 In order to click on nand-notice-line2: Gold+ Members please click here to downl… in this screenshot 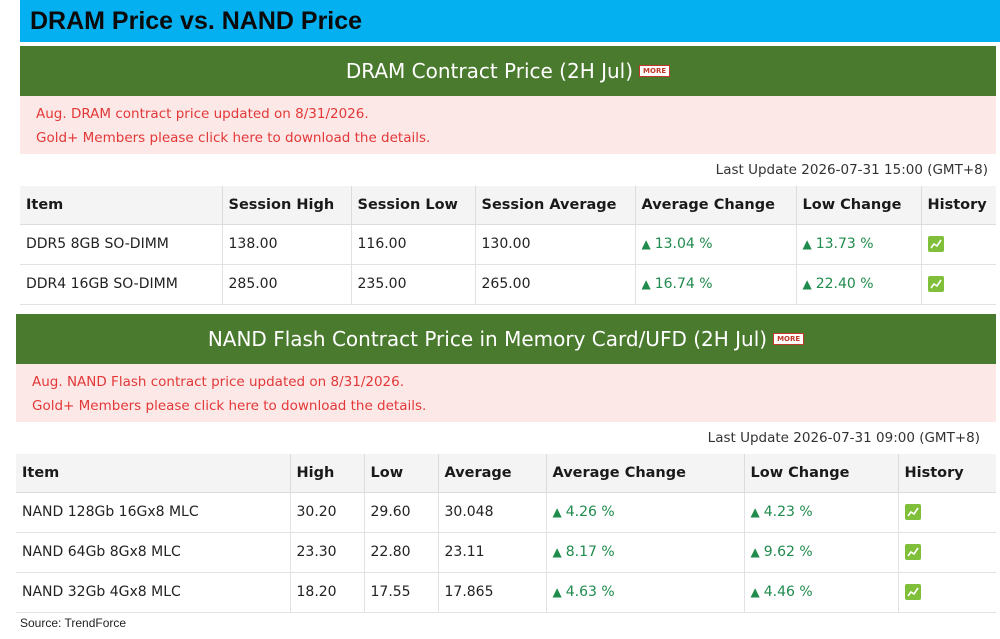, I will do `click(229, 406)`.